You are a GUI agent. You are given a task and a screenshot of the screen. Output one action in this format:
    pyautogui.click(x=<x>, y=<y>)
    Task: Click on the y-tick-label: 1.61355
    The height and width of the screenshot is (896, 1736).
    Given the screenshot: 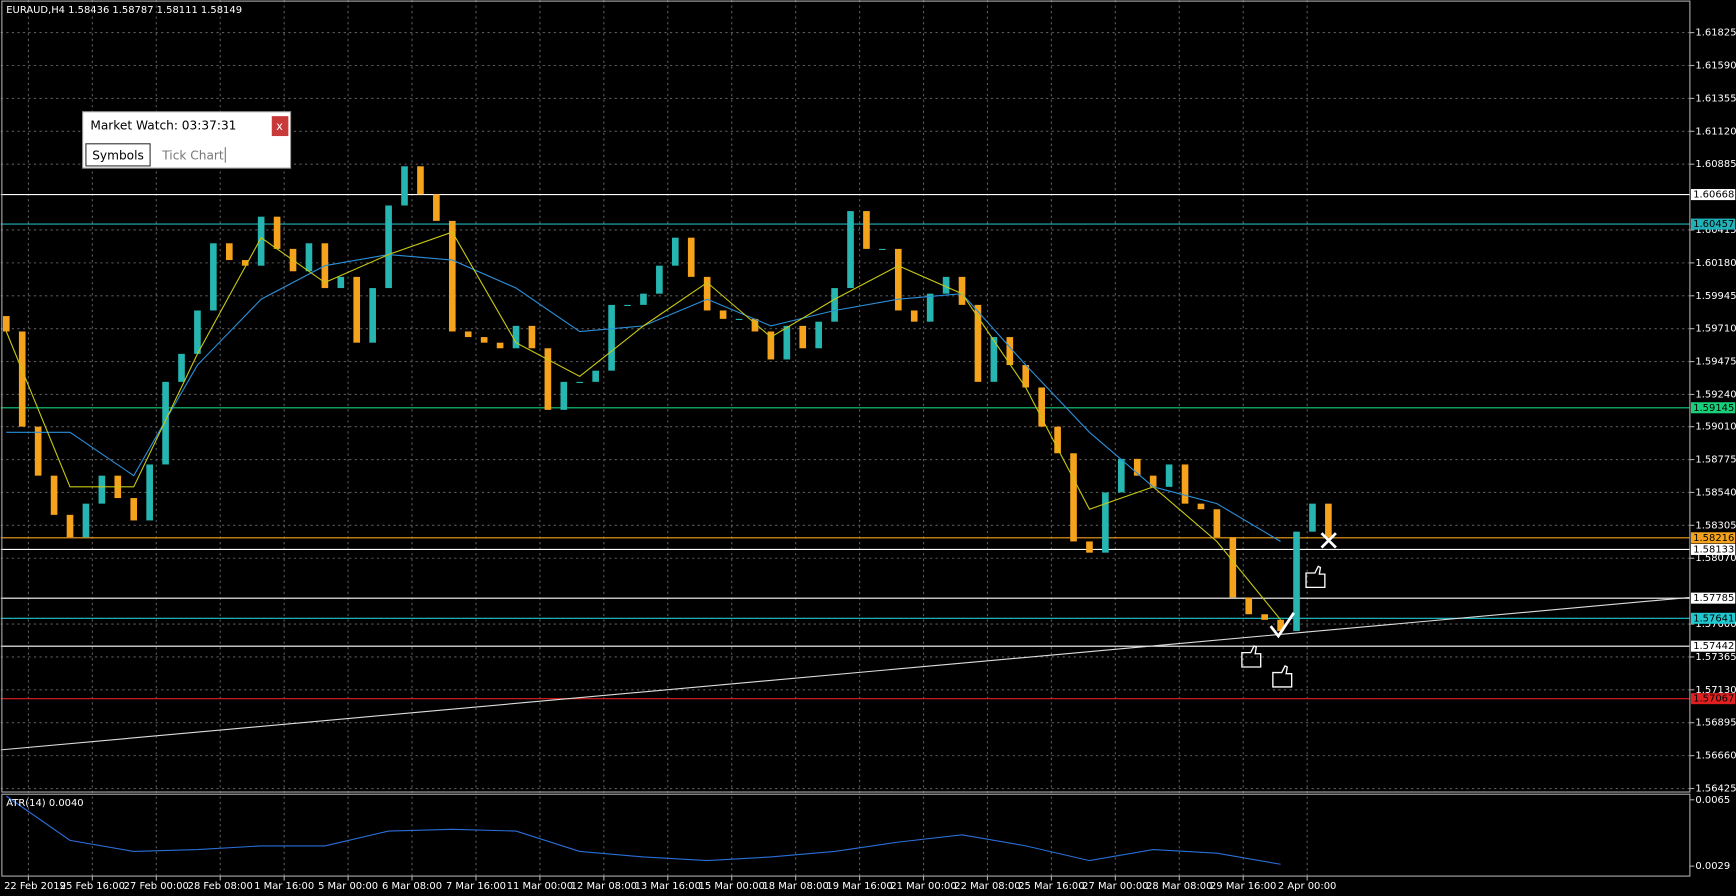 What is the action you would take?
    pyautogui.click(x=1715, y=98)
    